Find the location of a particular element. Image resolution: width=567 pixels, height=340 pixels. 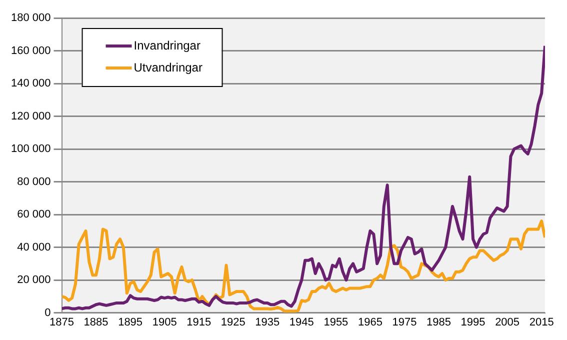

x-tick-label: 1955 is located at coordinates (336, 322).